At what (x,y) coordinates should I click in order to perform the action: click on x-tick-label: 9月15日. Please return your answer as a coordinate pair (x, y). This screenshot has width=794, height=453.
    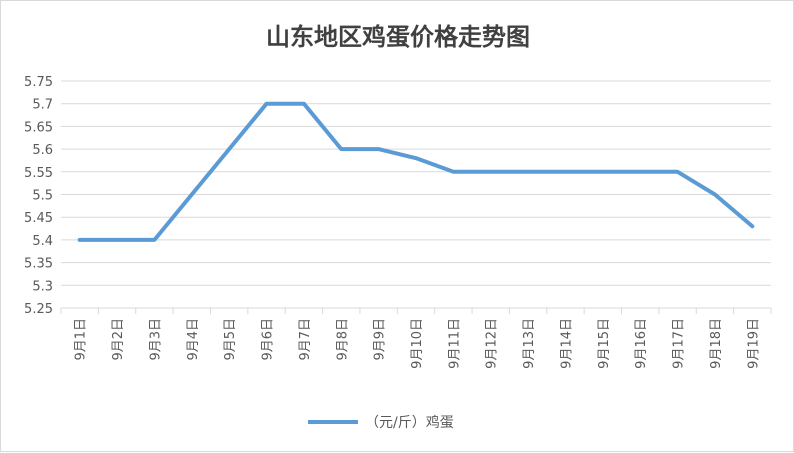
    Looking at the image, I should click on (604, 343).